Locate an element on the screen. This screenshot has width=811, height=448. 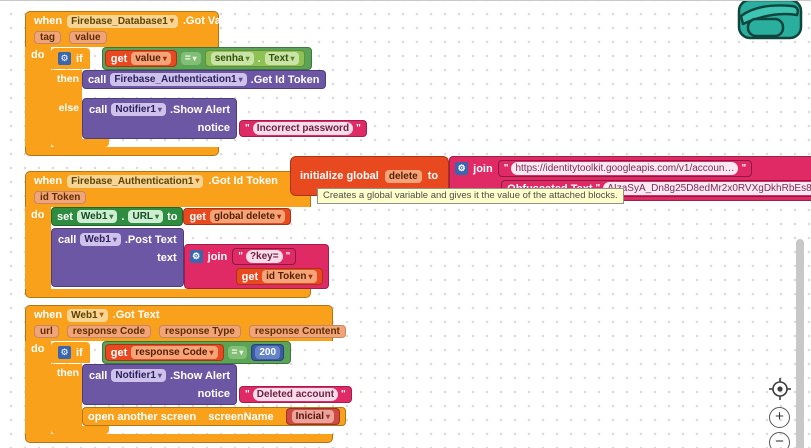
param-response-code: response Code is located at coordinates (109, 331).